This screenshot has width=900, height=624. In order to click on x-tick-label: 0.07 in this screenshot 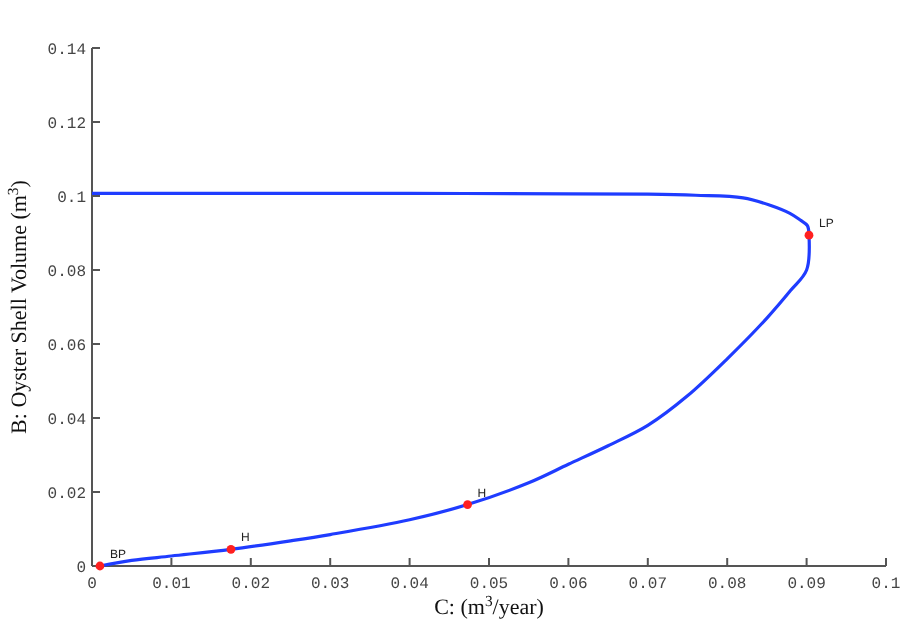, I will do `click(648, 585)`.